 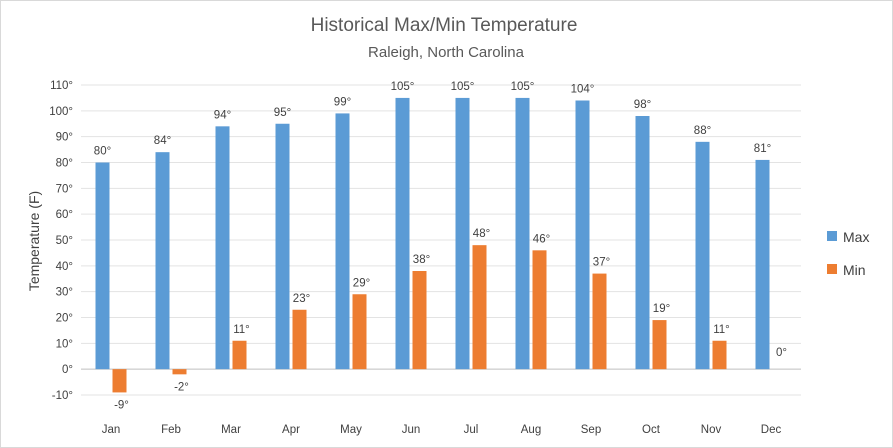 I want to click on max-legend-swatch, so click(x=832, y=236).